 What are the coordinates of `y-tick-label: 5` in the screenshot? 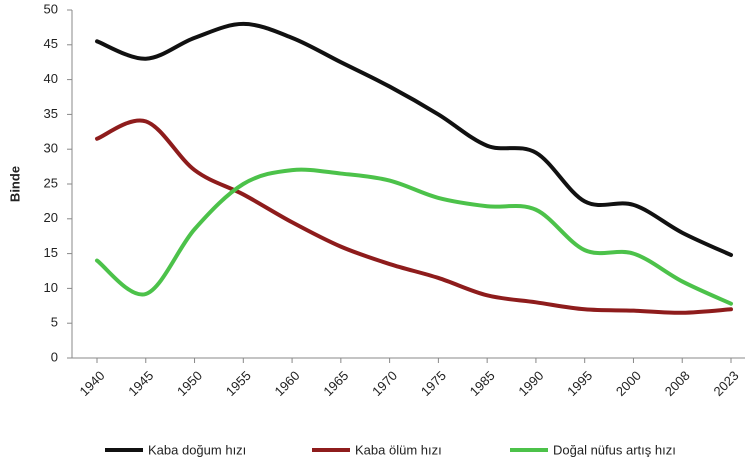 It's located at (54, 322).